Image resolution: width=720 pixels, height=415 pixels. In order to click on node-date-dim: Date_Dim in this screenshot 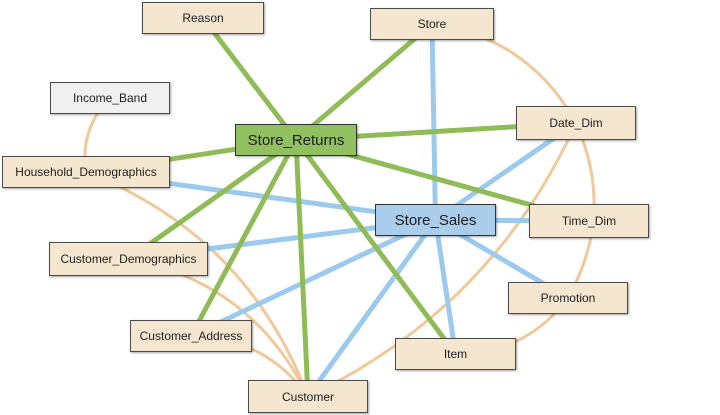, I will do `click(576, 123)`.